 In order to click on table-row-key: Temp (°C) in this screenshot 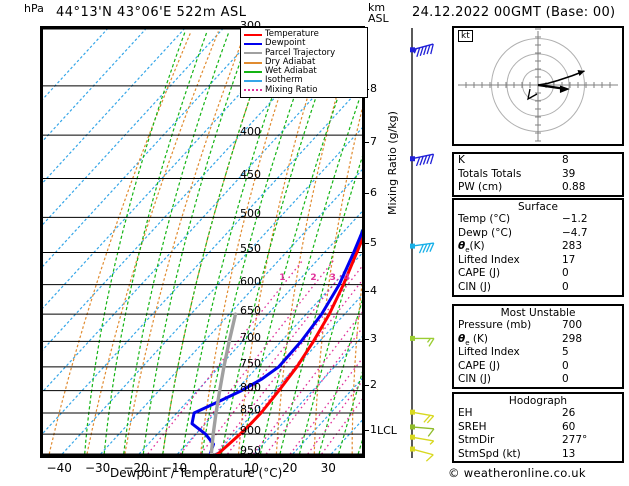, I will do `click(484, 219)`.